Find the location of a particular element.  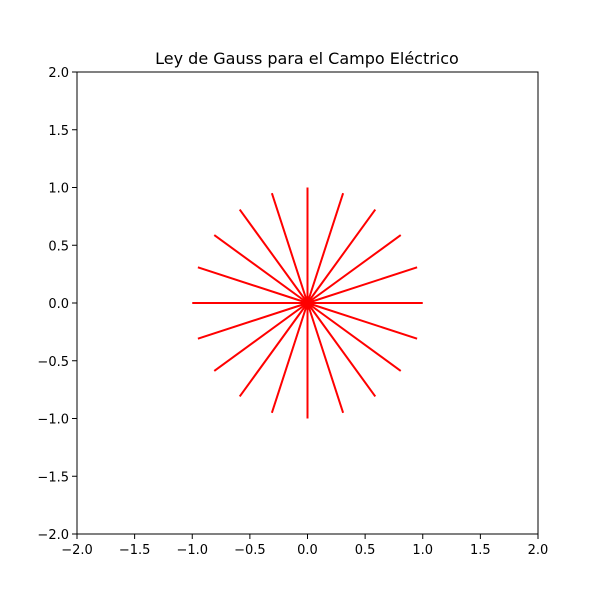

x-tick-label: 2.0 is located at coordinates (538, 550).